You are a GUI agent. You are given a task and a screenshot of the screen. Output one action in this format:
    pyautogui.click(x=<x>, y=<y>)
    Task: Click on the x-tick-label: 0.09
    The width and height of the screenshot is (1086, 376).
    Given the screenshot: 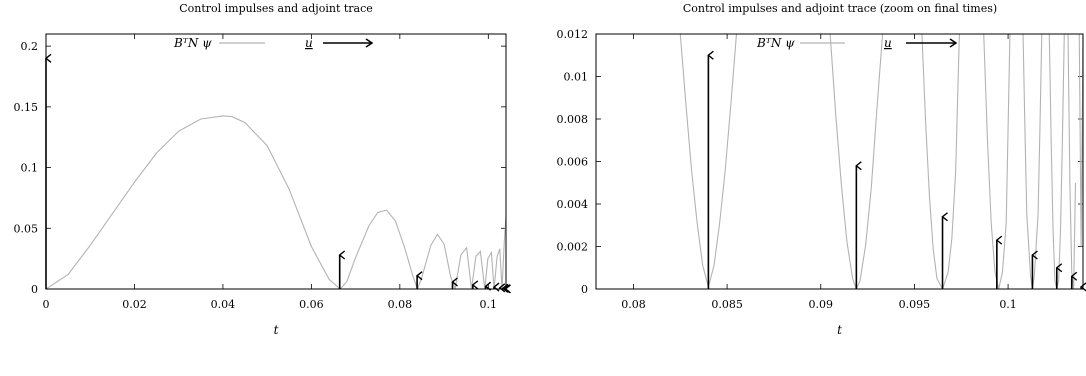 What is the action you would take?
    pyautogui.click(x=821, y=304)
    